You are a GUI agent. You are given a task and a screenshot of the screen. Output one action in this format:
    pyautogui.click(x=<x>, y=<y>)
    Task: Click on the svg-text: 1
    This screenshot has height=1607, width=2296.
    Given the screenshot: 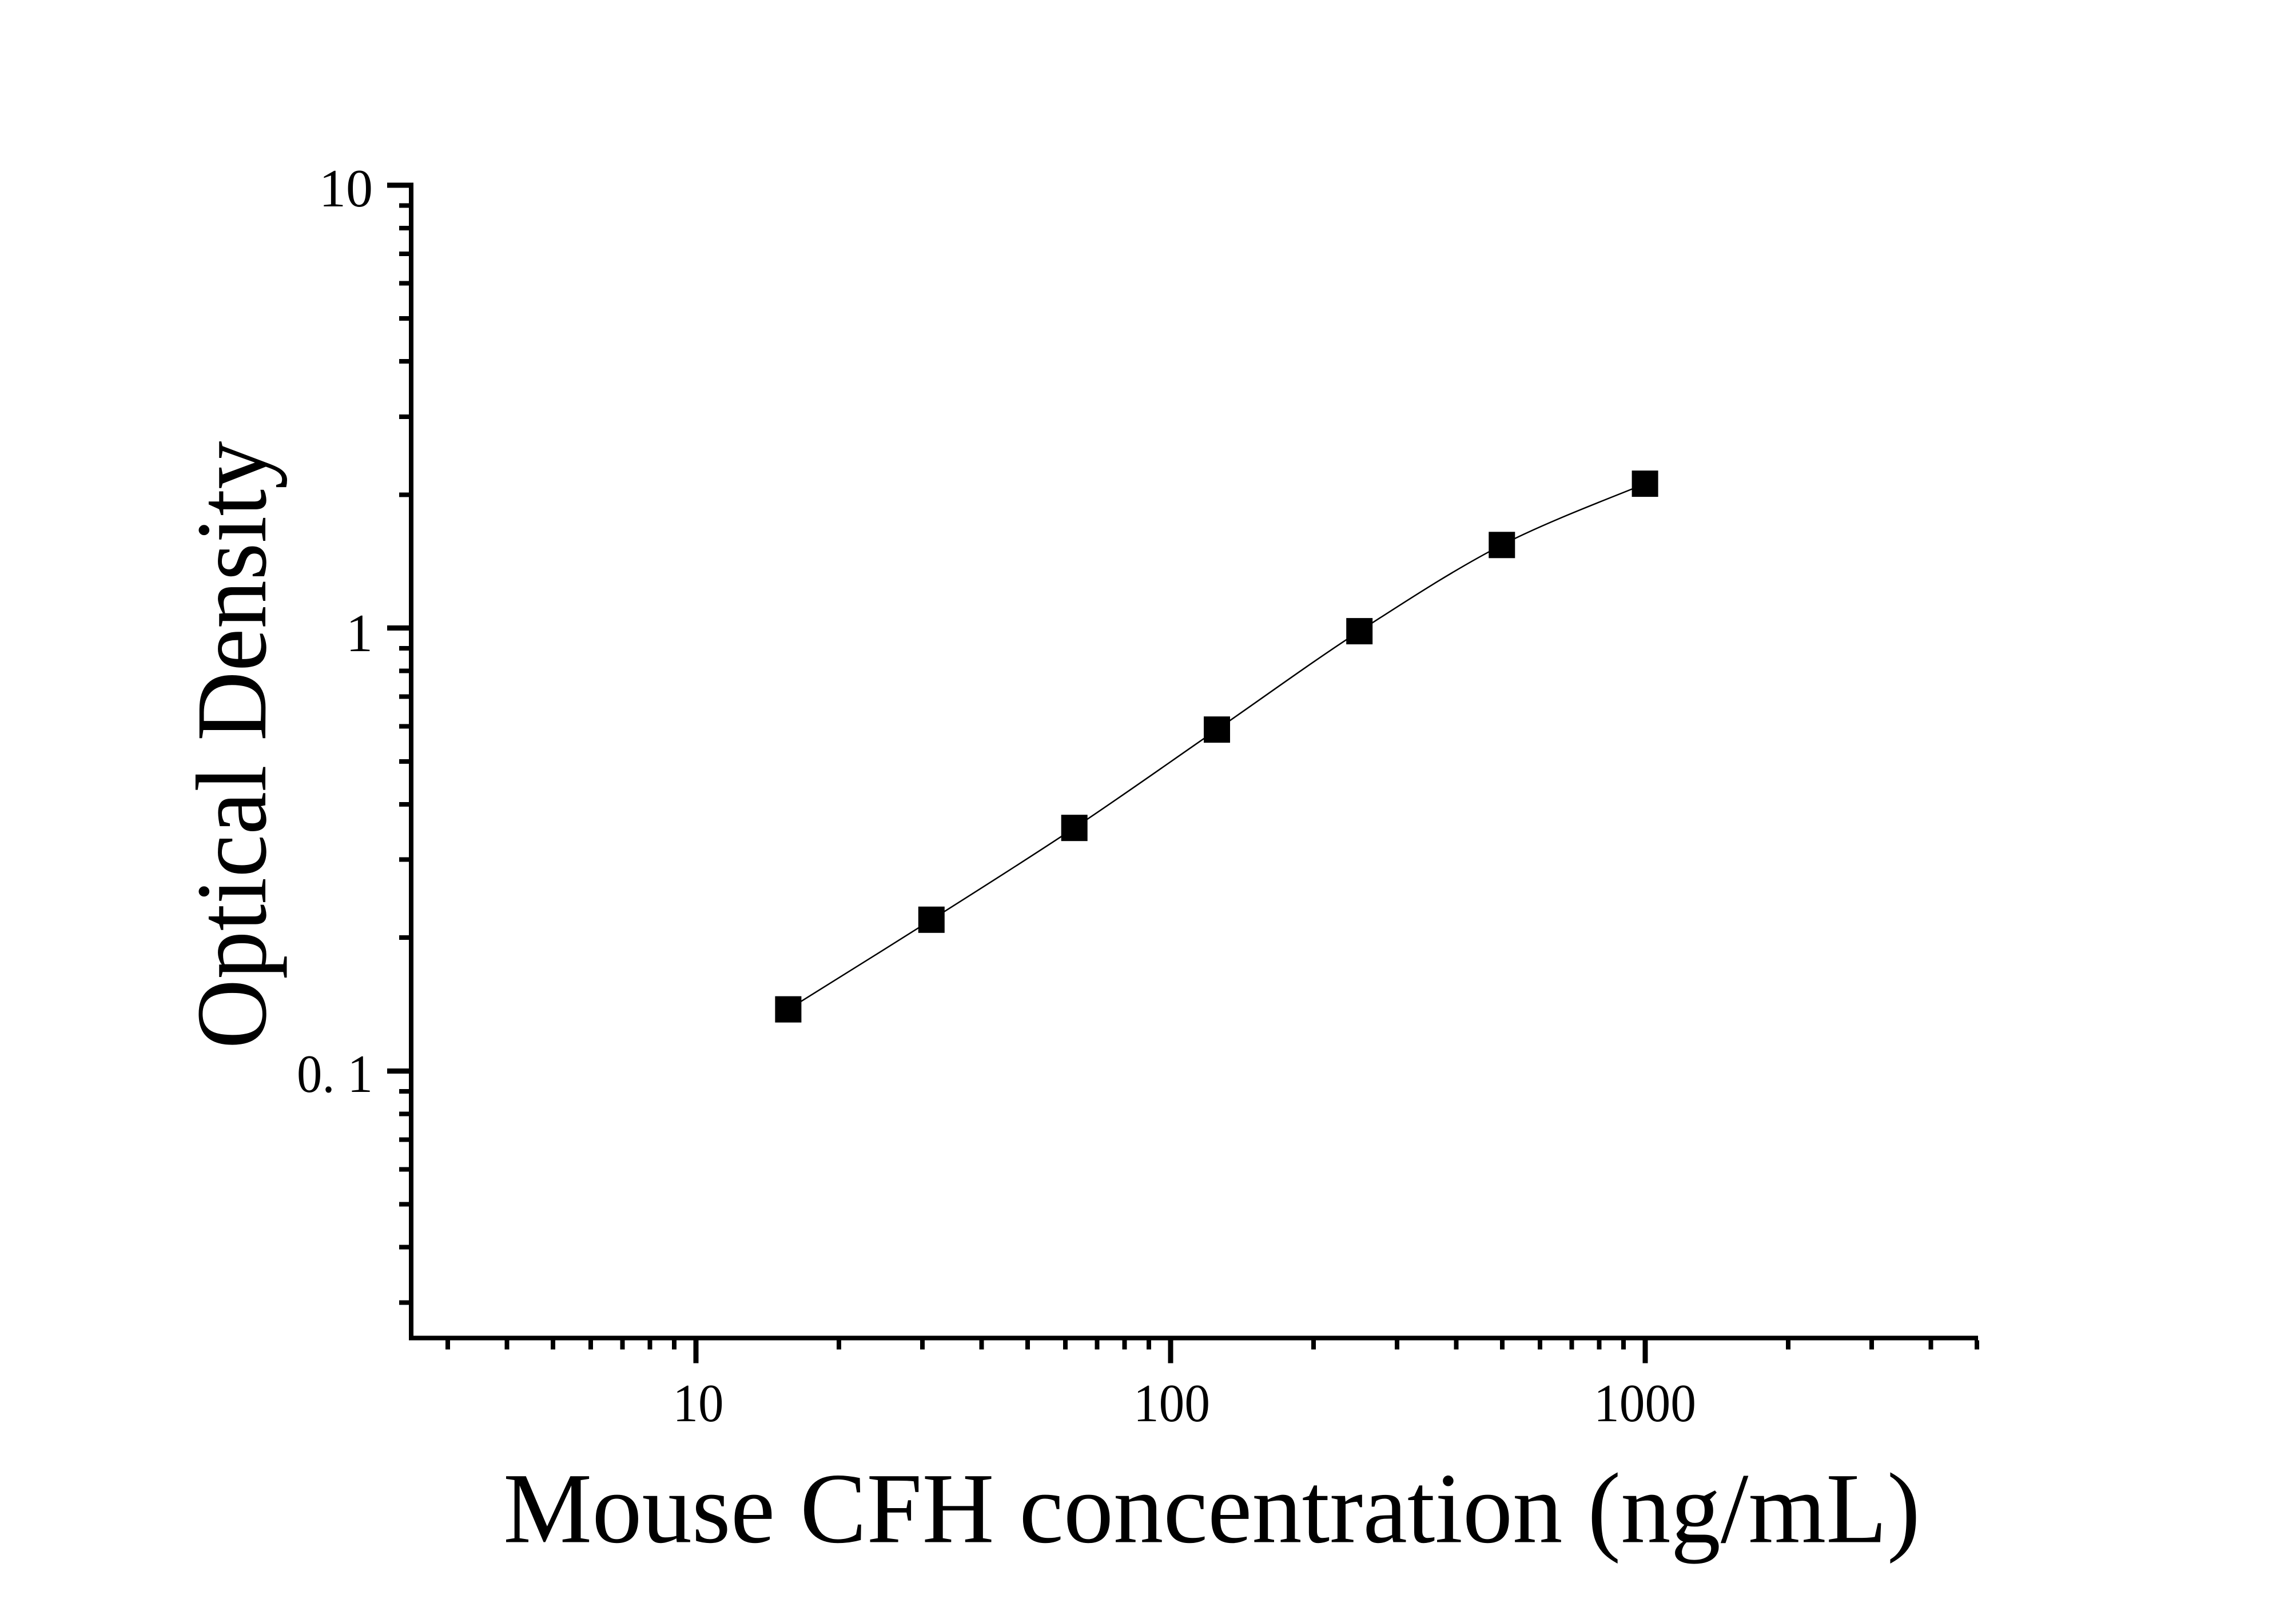 What is the action you would take?
    pyautogui.click(x=359, y=633)
    